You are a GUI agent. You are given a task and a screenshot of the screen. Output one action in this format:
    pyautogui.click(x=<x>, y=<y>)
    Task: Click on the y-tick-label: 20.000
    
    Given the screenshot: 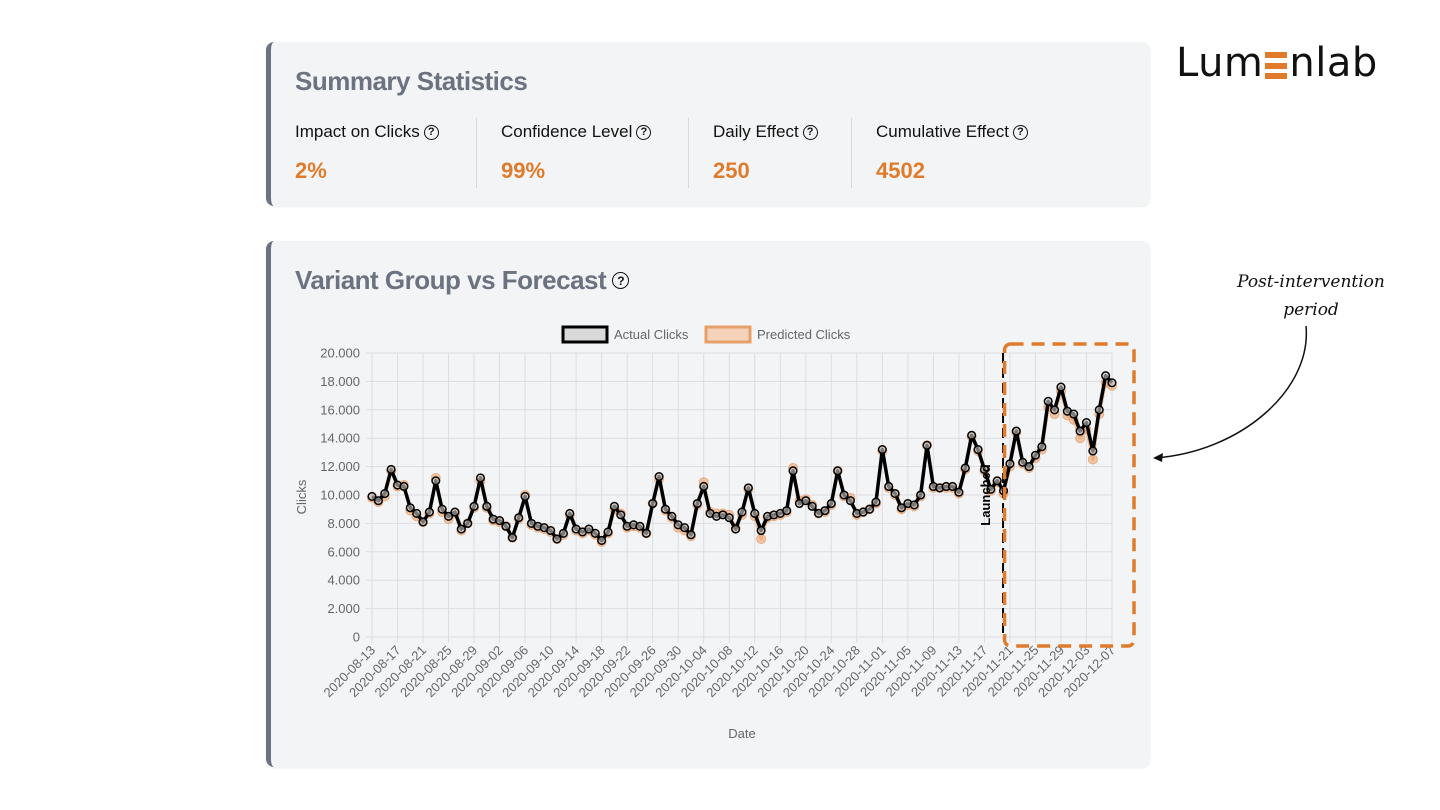 What is the action you would take?
    pyautogui.click(x=340, y=353)
    